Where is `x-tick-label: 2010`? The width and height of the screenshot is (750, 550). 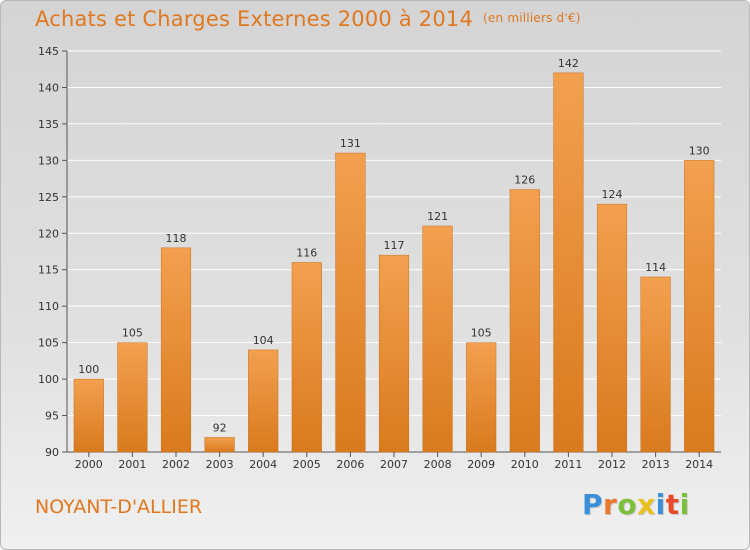 x-tick-label: 2010 is located at coordinates (525, 464).